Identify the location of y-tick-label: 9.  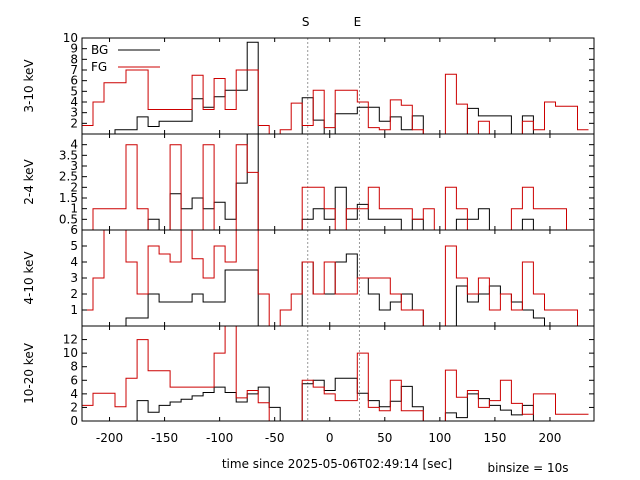
(74, 49).